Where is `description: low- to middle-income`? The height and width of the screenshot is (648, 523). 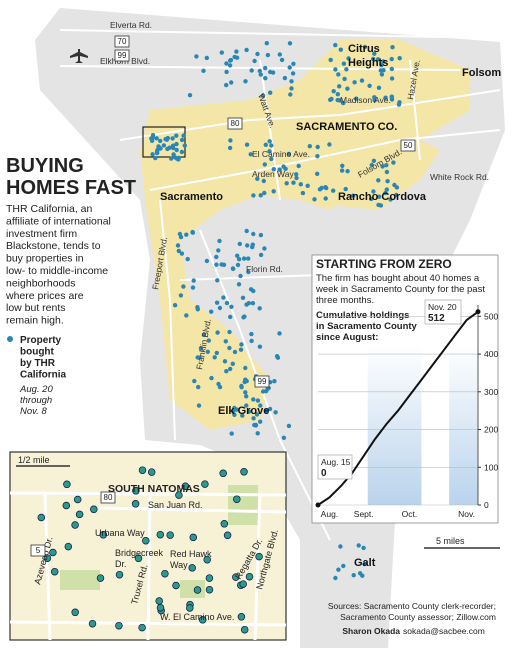
description: low- to middle-income is located at coordinates (57, 271).